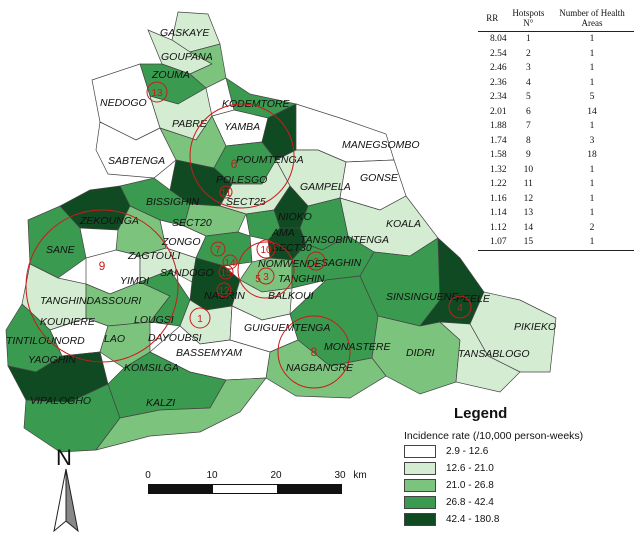 This screenshot has height=538, width=637. I want to click on legend-item: 26.8 - 42.4, so click(519, 502).